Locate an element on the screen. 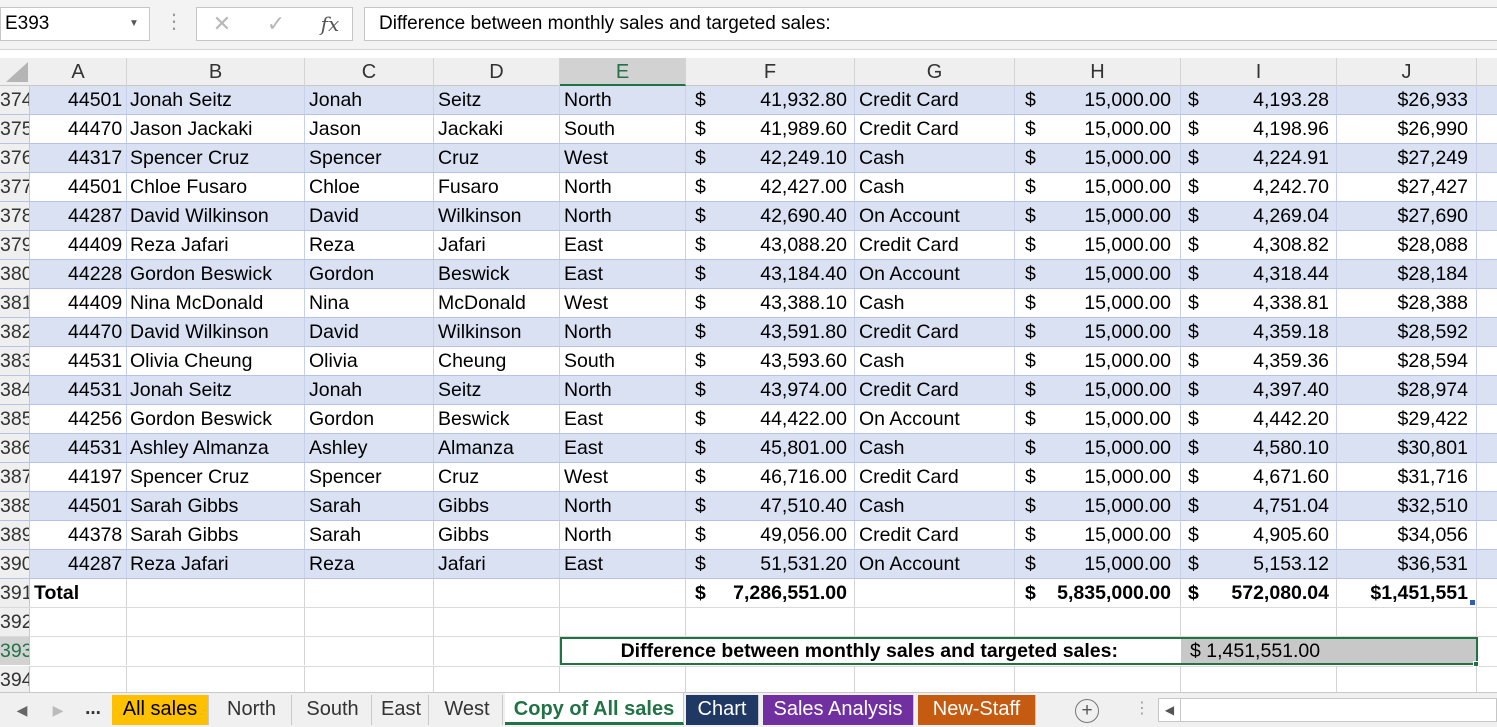 Image resolution: width=1497 pixels, height=727 pixels. cancel-icon: ✕ is located at coordinates (222, 23).